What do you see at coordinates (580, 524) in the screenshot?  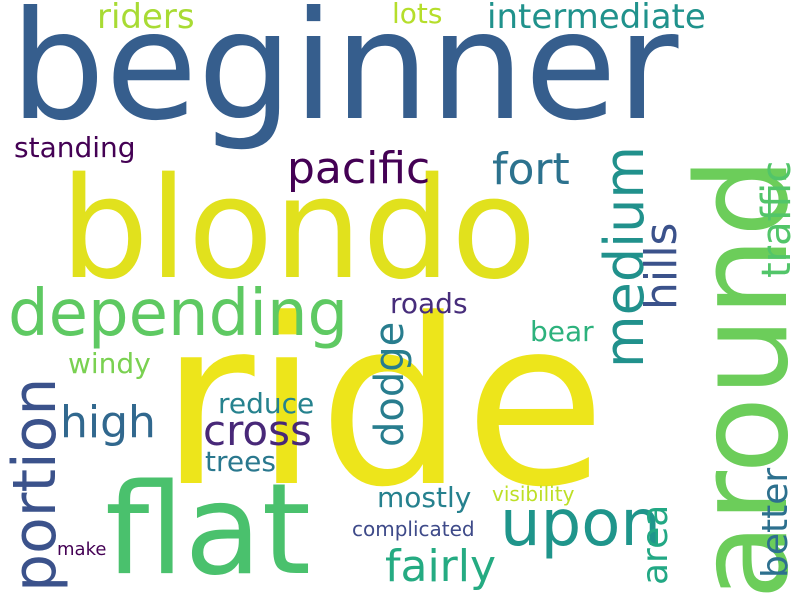 I see `word-upon: upon` at bounding box center [580, 524].